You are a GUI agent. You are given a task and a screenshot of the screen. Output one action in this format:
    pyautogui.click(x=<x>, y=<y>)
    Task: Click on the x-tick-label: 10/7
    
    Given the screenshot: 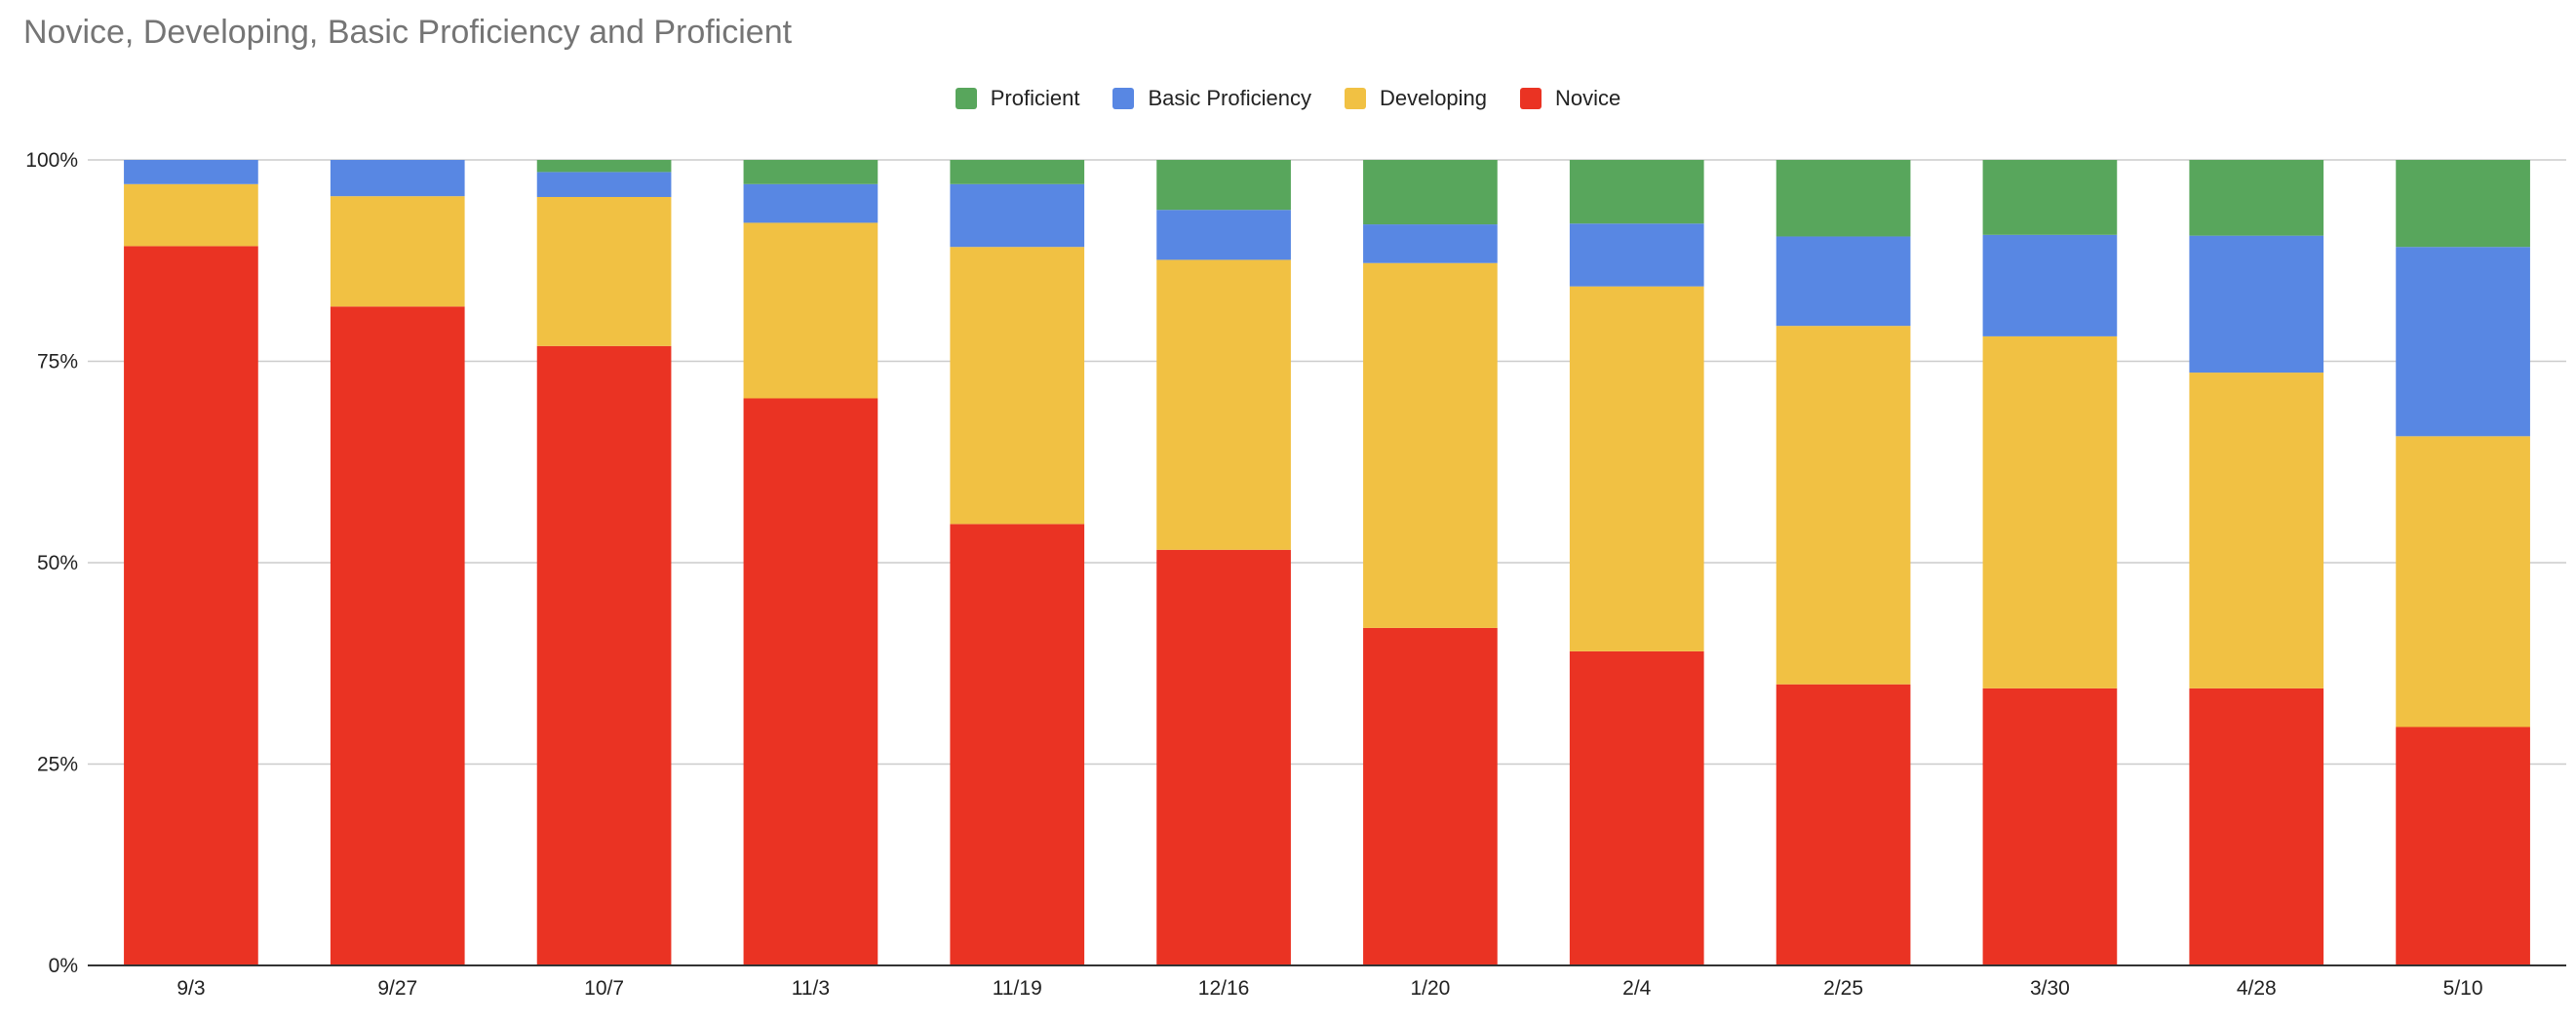 What is the action you would take?
    pyautogui.click(x=604, y=988)
    